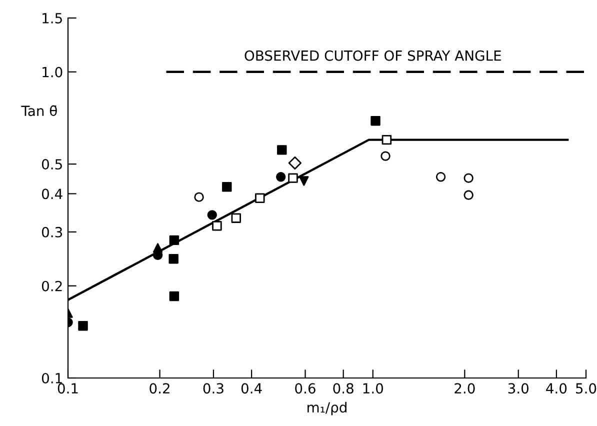 The width and height of the screenshot is (597, 426). I want to click on x-tick-label: 1.0, so click(373, 388).